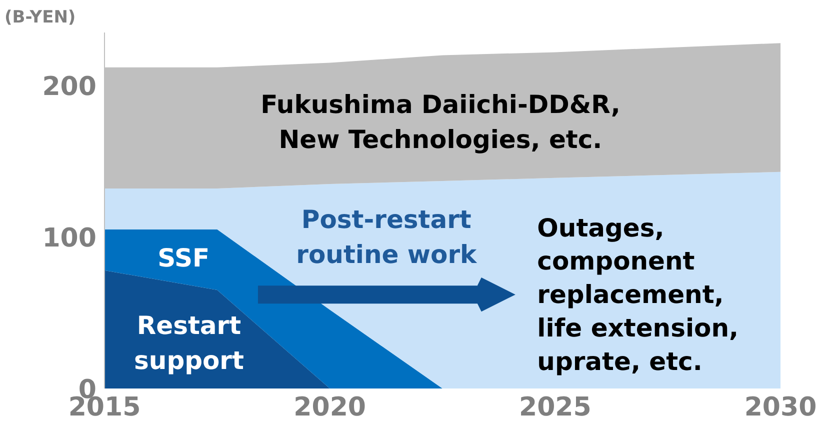 The height and width of the screenshot is (428, 823). What do you see at coordinates (780, 407) in the screenshot?
I see `x-tick-label: 2030` at bounding box center [780, 407].